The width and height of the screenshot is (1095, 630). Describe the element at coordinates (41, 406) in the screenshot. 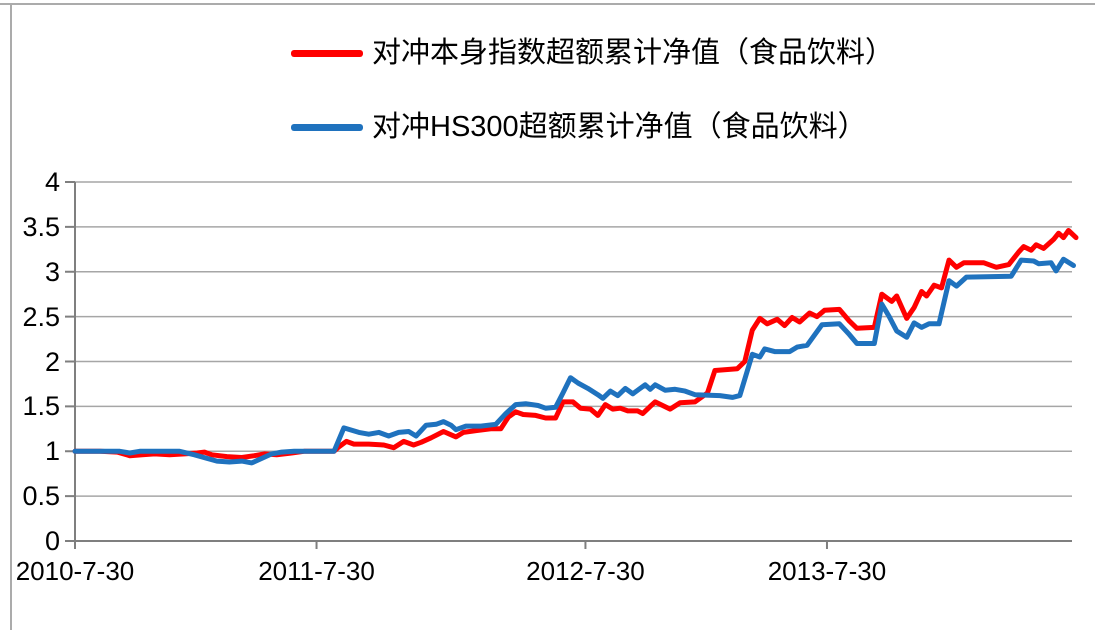

I see `y-tick-label-1.5: 1.5` at that location.